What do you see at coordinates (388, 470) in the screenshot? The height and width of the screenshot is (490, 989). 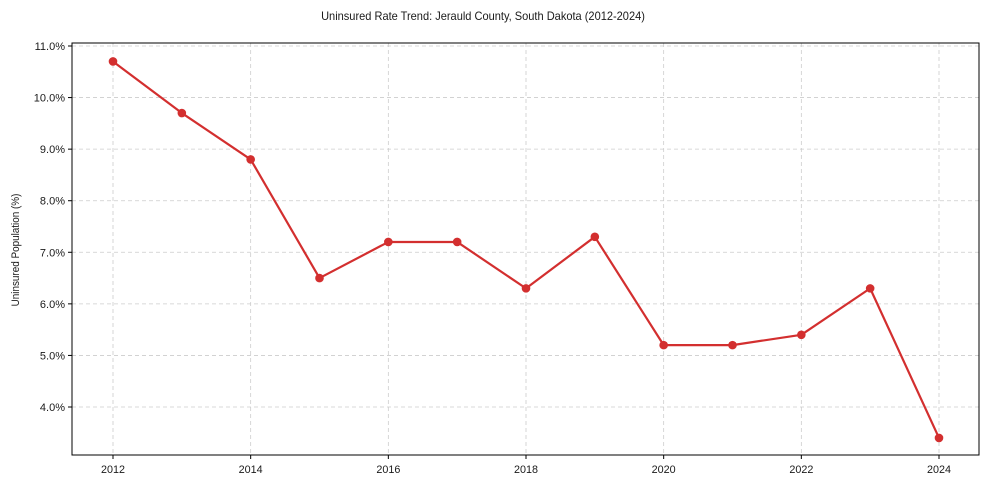 I see `x-tick-label: 2016` at bounding box center [388, 470].